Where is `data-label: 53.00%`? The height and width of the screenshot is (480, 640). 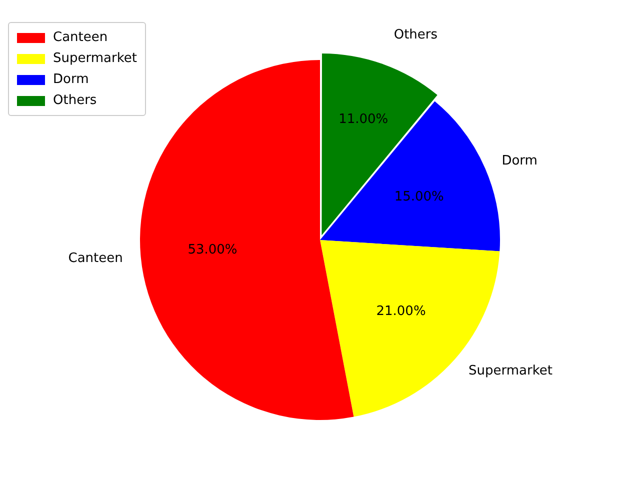 data-label: 53.00% is located at coordinates (213, 250).